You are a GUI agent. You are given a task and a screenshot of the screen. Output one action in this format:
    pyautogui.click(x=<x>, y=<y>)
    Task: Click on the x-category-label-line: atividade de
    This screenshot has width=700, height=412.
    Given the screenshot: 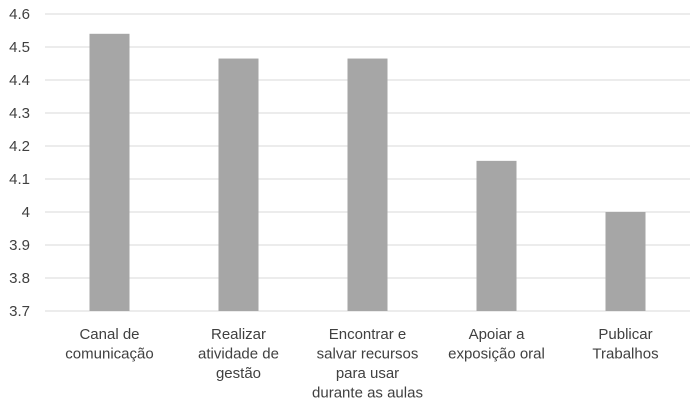 What is the action you would take?
    pyautogui.click(x=238, y=354)
    